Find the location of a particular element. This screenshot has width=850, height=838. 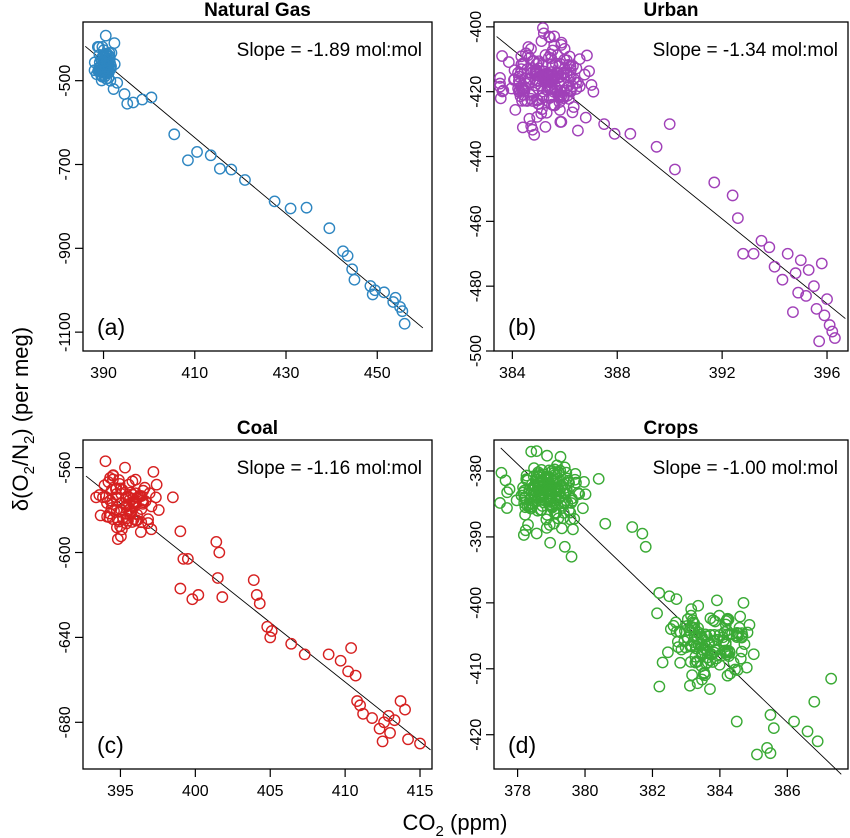

panel-title: Natural Gas is located at coordinates (257, 10).